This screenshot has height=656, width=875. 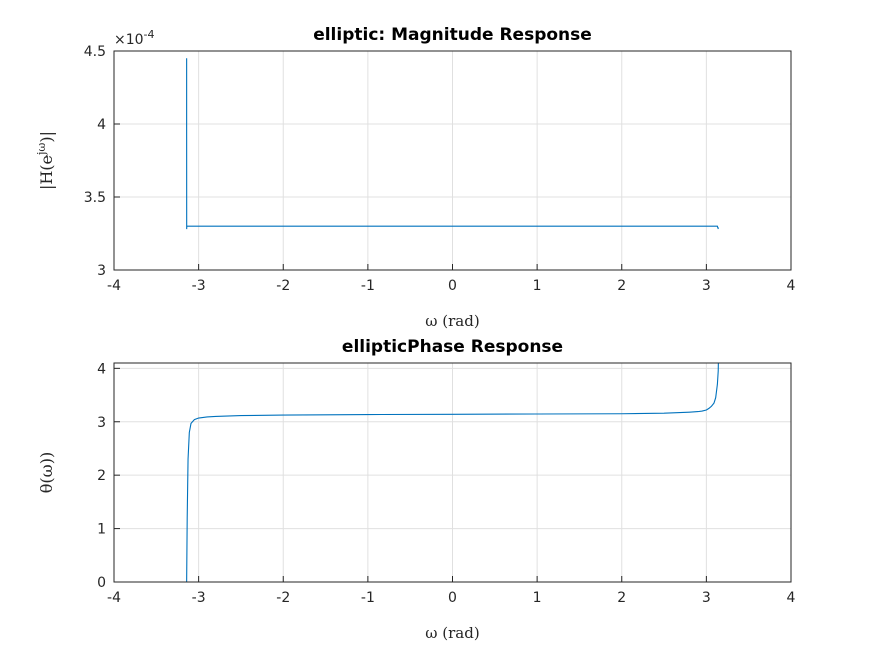 What do you see at coordinates (114, 598) in the screenshot?
I see `phase-xtick-label: -4` at bounding box center [114, 598].